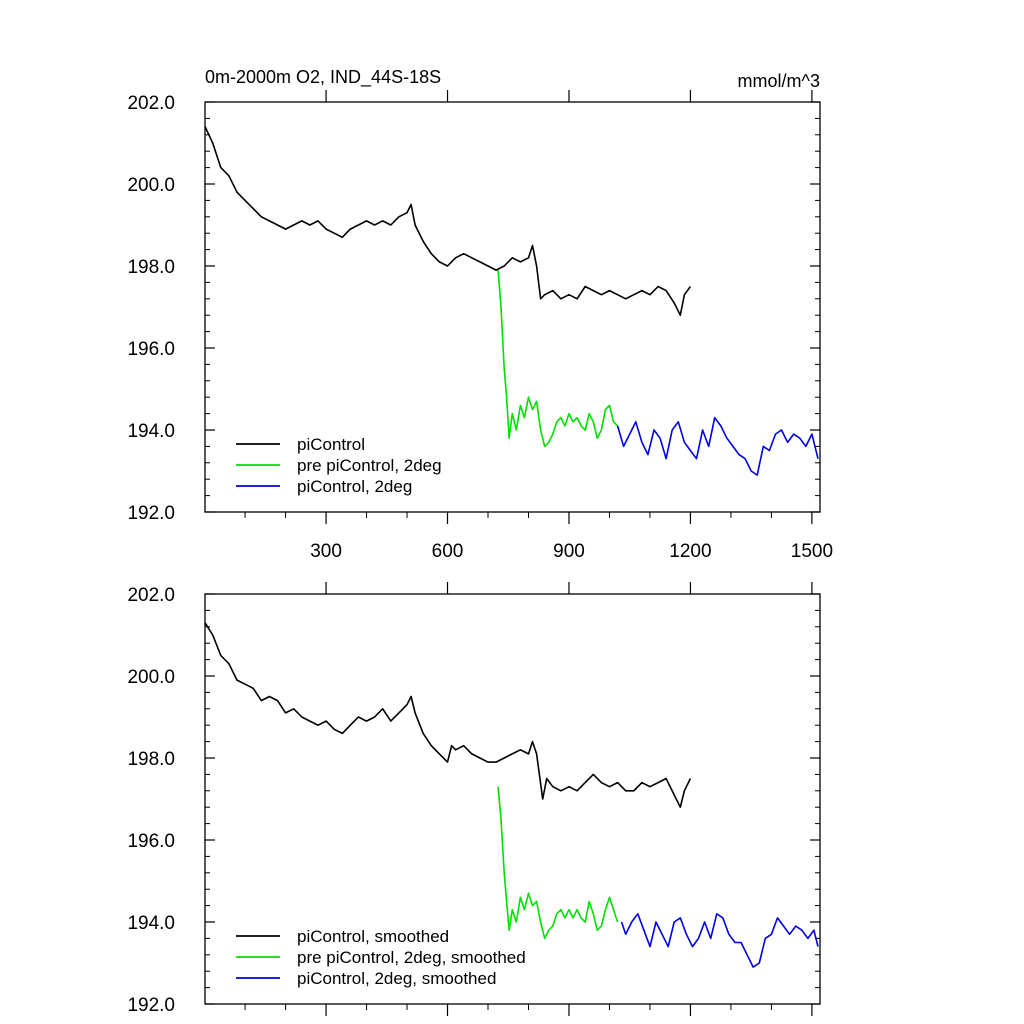  Describe the element at coordinates (354, 486) in the screenshot. I see `top-legend-label: piControl, 2deg` at that location.